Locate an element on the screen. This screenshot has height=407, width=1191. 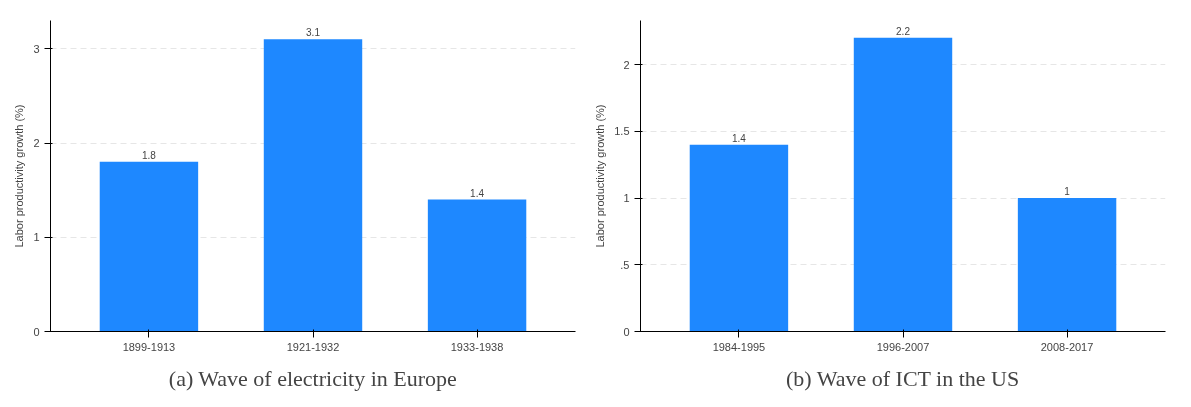
x-tick-label: 1996-2007 is located at coordinates (903, 346).